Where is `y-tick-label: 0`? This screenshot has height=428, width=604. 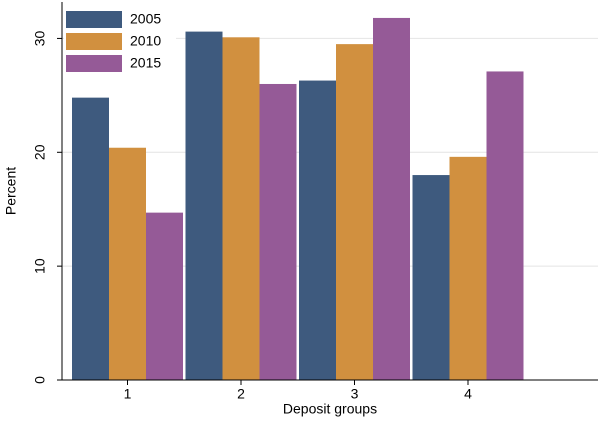 y-tick-label: 0 is located at coordinates (40, 380).